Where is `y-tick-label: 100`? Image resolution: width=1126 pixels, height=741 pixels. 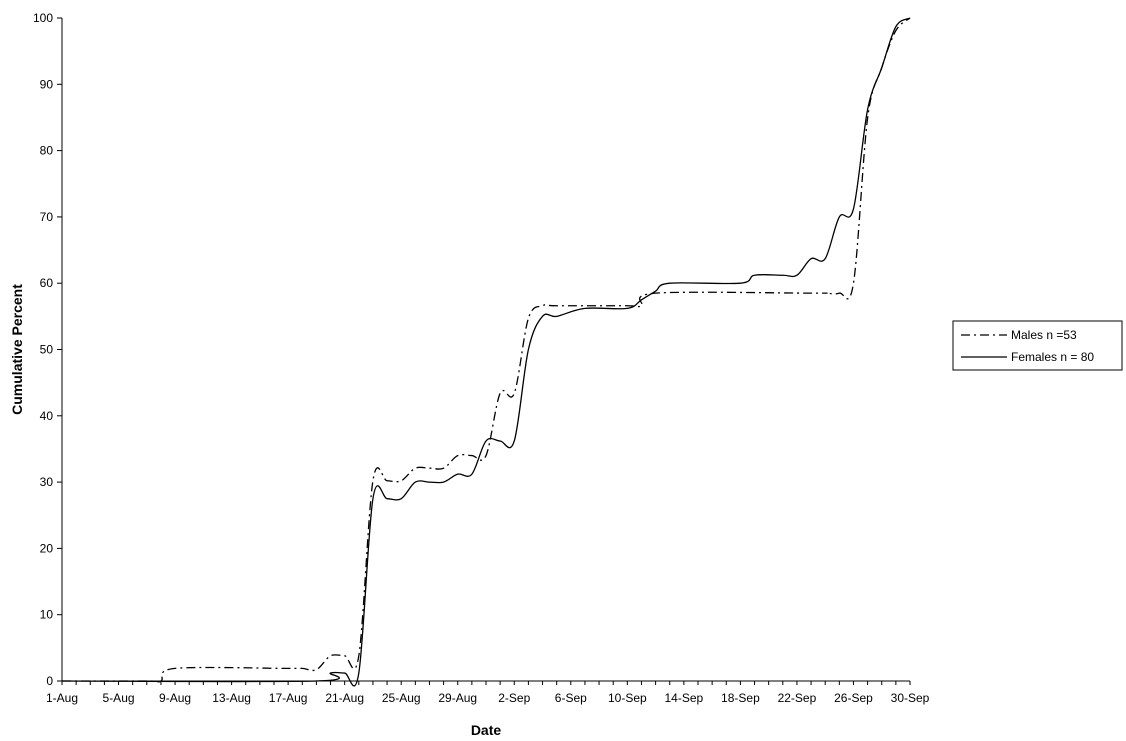
y-tick-label: 100 is located at coordinates (43, 18).